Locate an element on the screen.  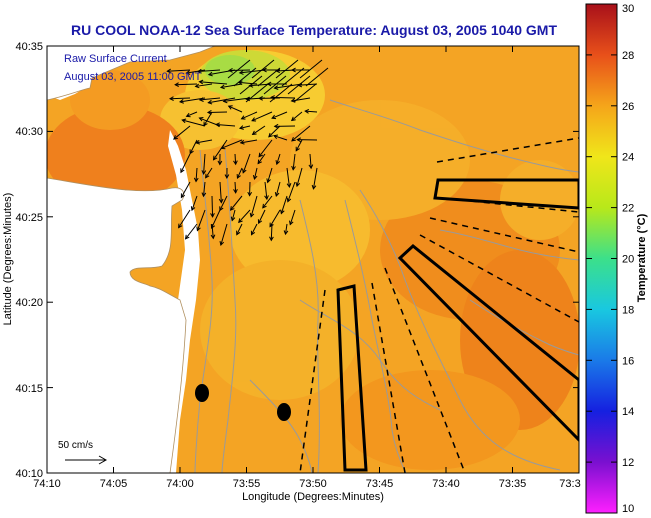
x-tick-label: 73:50 is located at coordinates (313, 484).